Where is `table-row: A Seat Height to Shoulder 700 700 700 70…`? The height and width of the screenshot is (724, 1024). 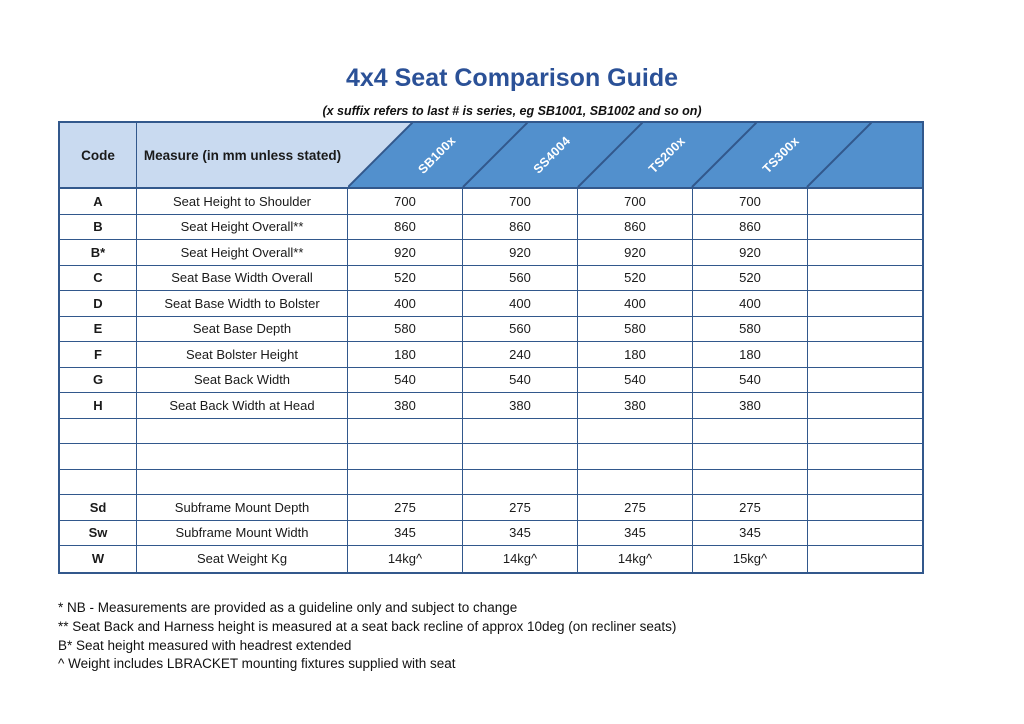
table-row: A Seat Height to Shoulder 700 700 700 70… is located at coordinates (491, 202).